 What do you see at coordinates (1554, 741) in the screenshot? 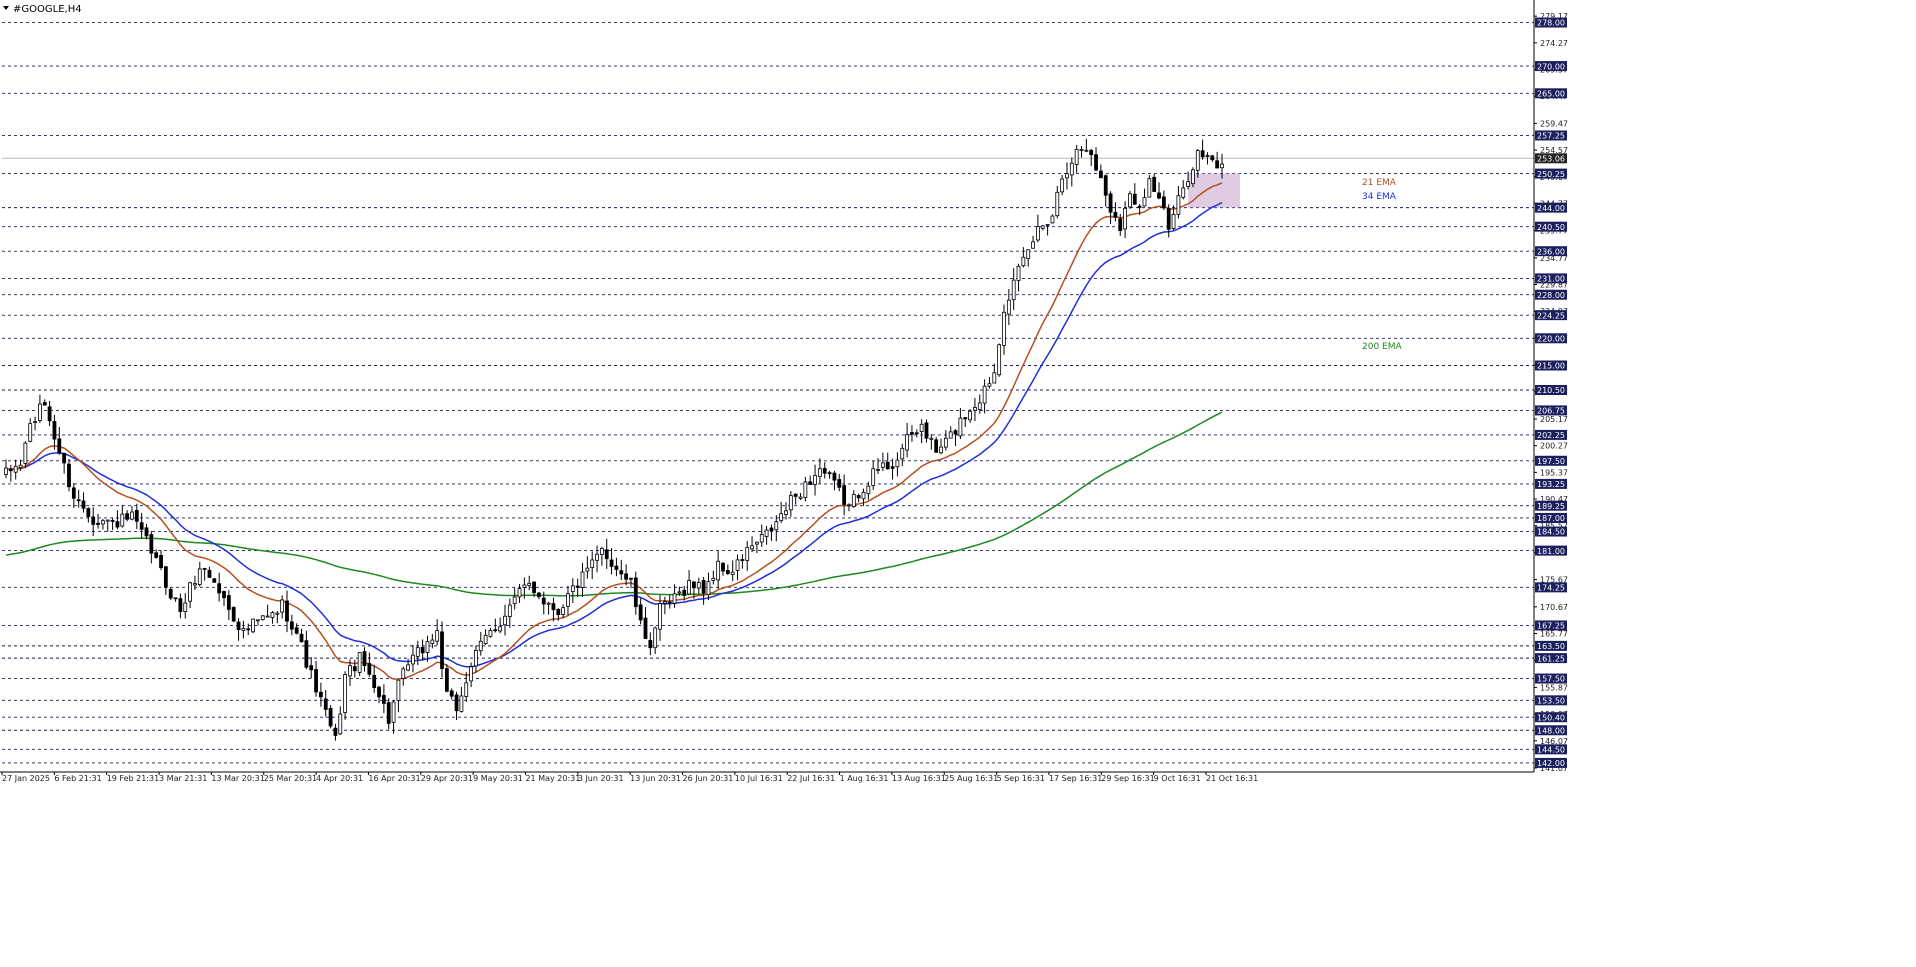
I see `y-tick-label: 146.07` at bounding box center [1554, 741].